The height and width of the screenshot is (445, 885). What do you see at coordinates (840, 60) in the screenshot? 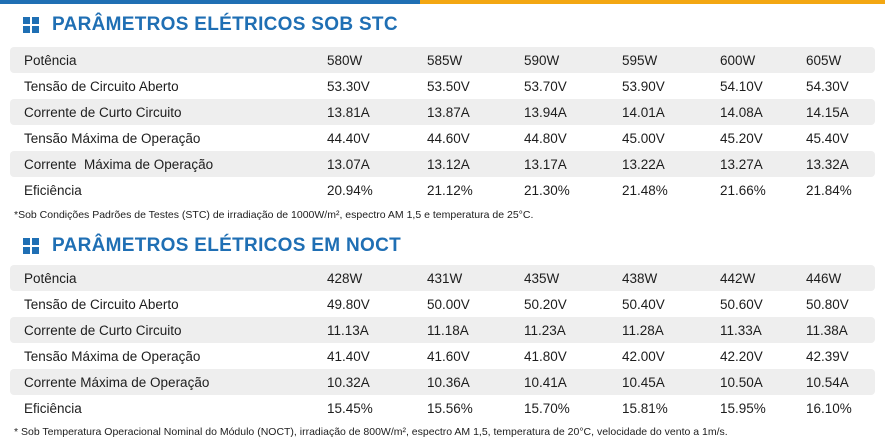
I see `row-value: 605W` at bounding box center [840, 60].